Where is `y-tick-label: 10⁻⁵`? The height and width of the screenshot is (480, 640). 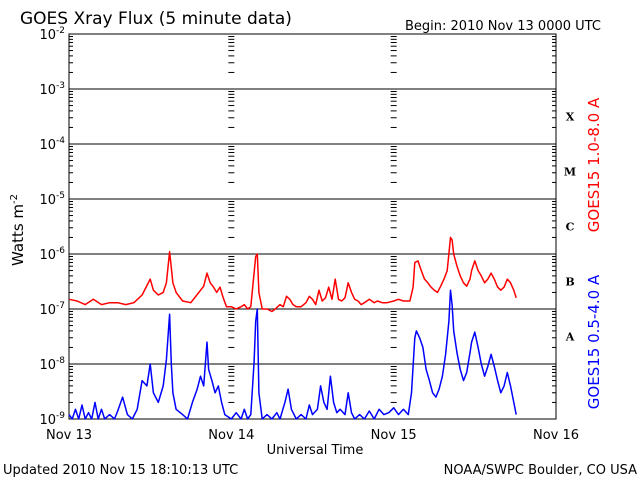
y-tick-label: 10⁻⁵ is located at coordinates (52, 199).